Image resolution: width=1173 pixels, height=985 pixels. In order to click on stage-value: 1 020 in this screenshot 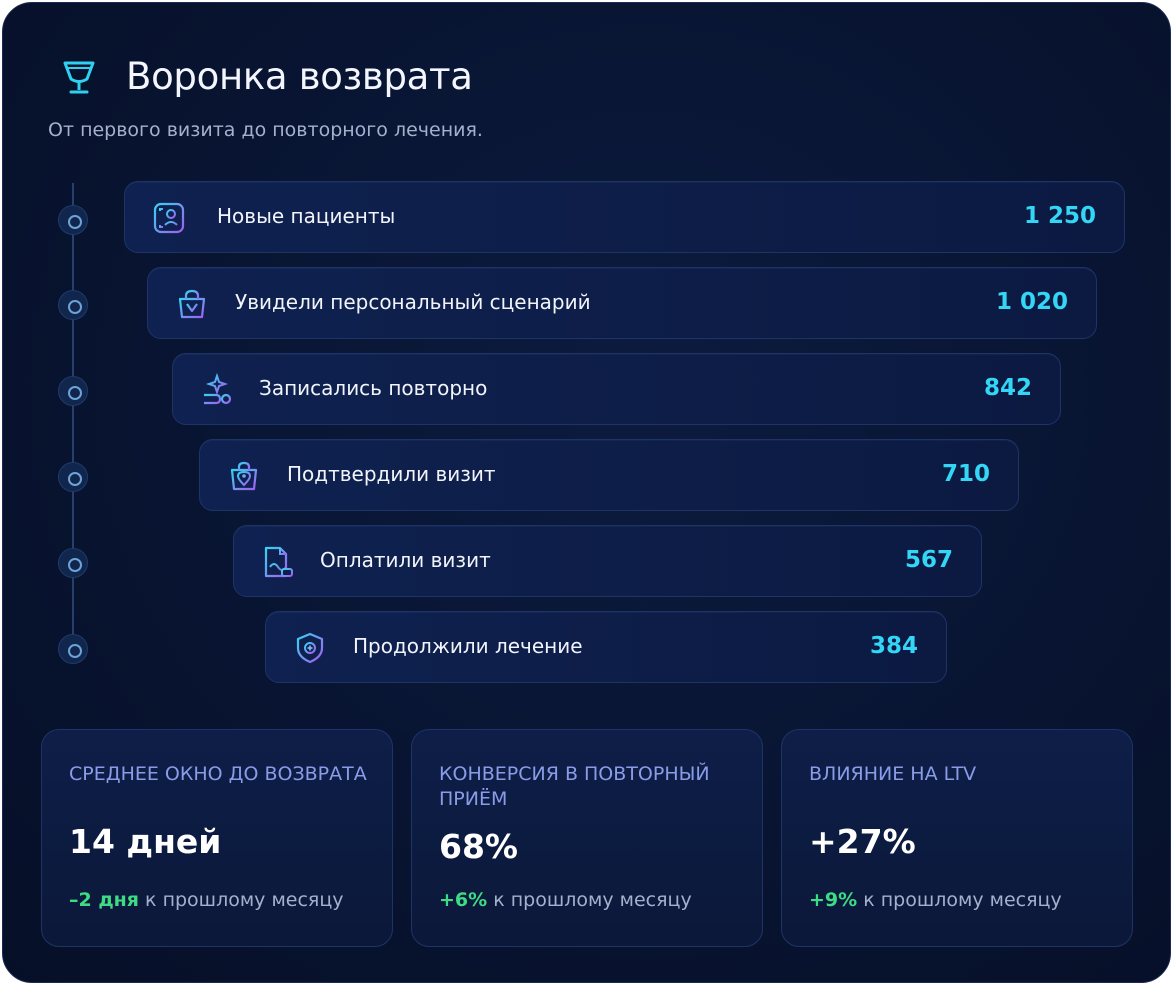, I will do `click(1031, 302)`.